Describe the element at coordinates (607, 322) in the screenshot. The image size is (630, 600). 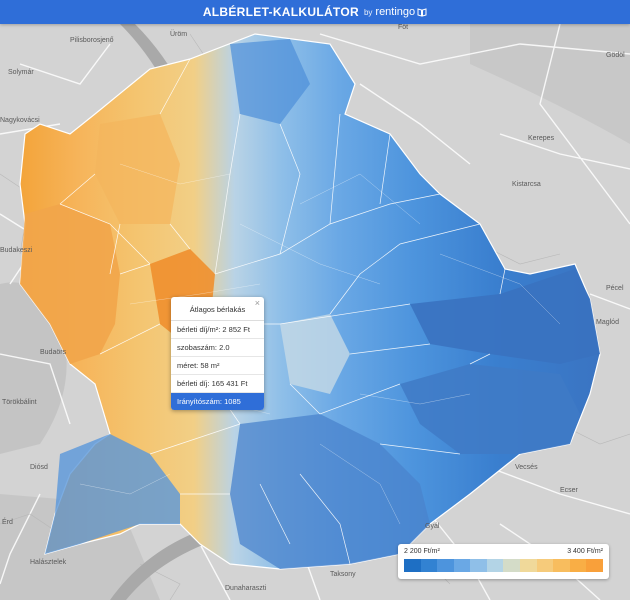
I see `place-label: Maglód` at that location.